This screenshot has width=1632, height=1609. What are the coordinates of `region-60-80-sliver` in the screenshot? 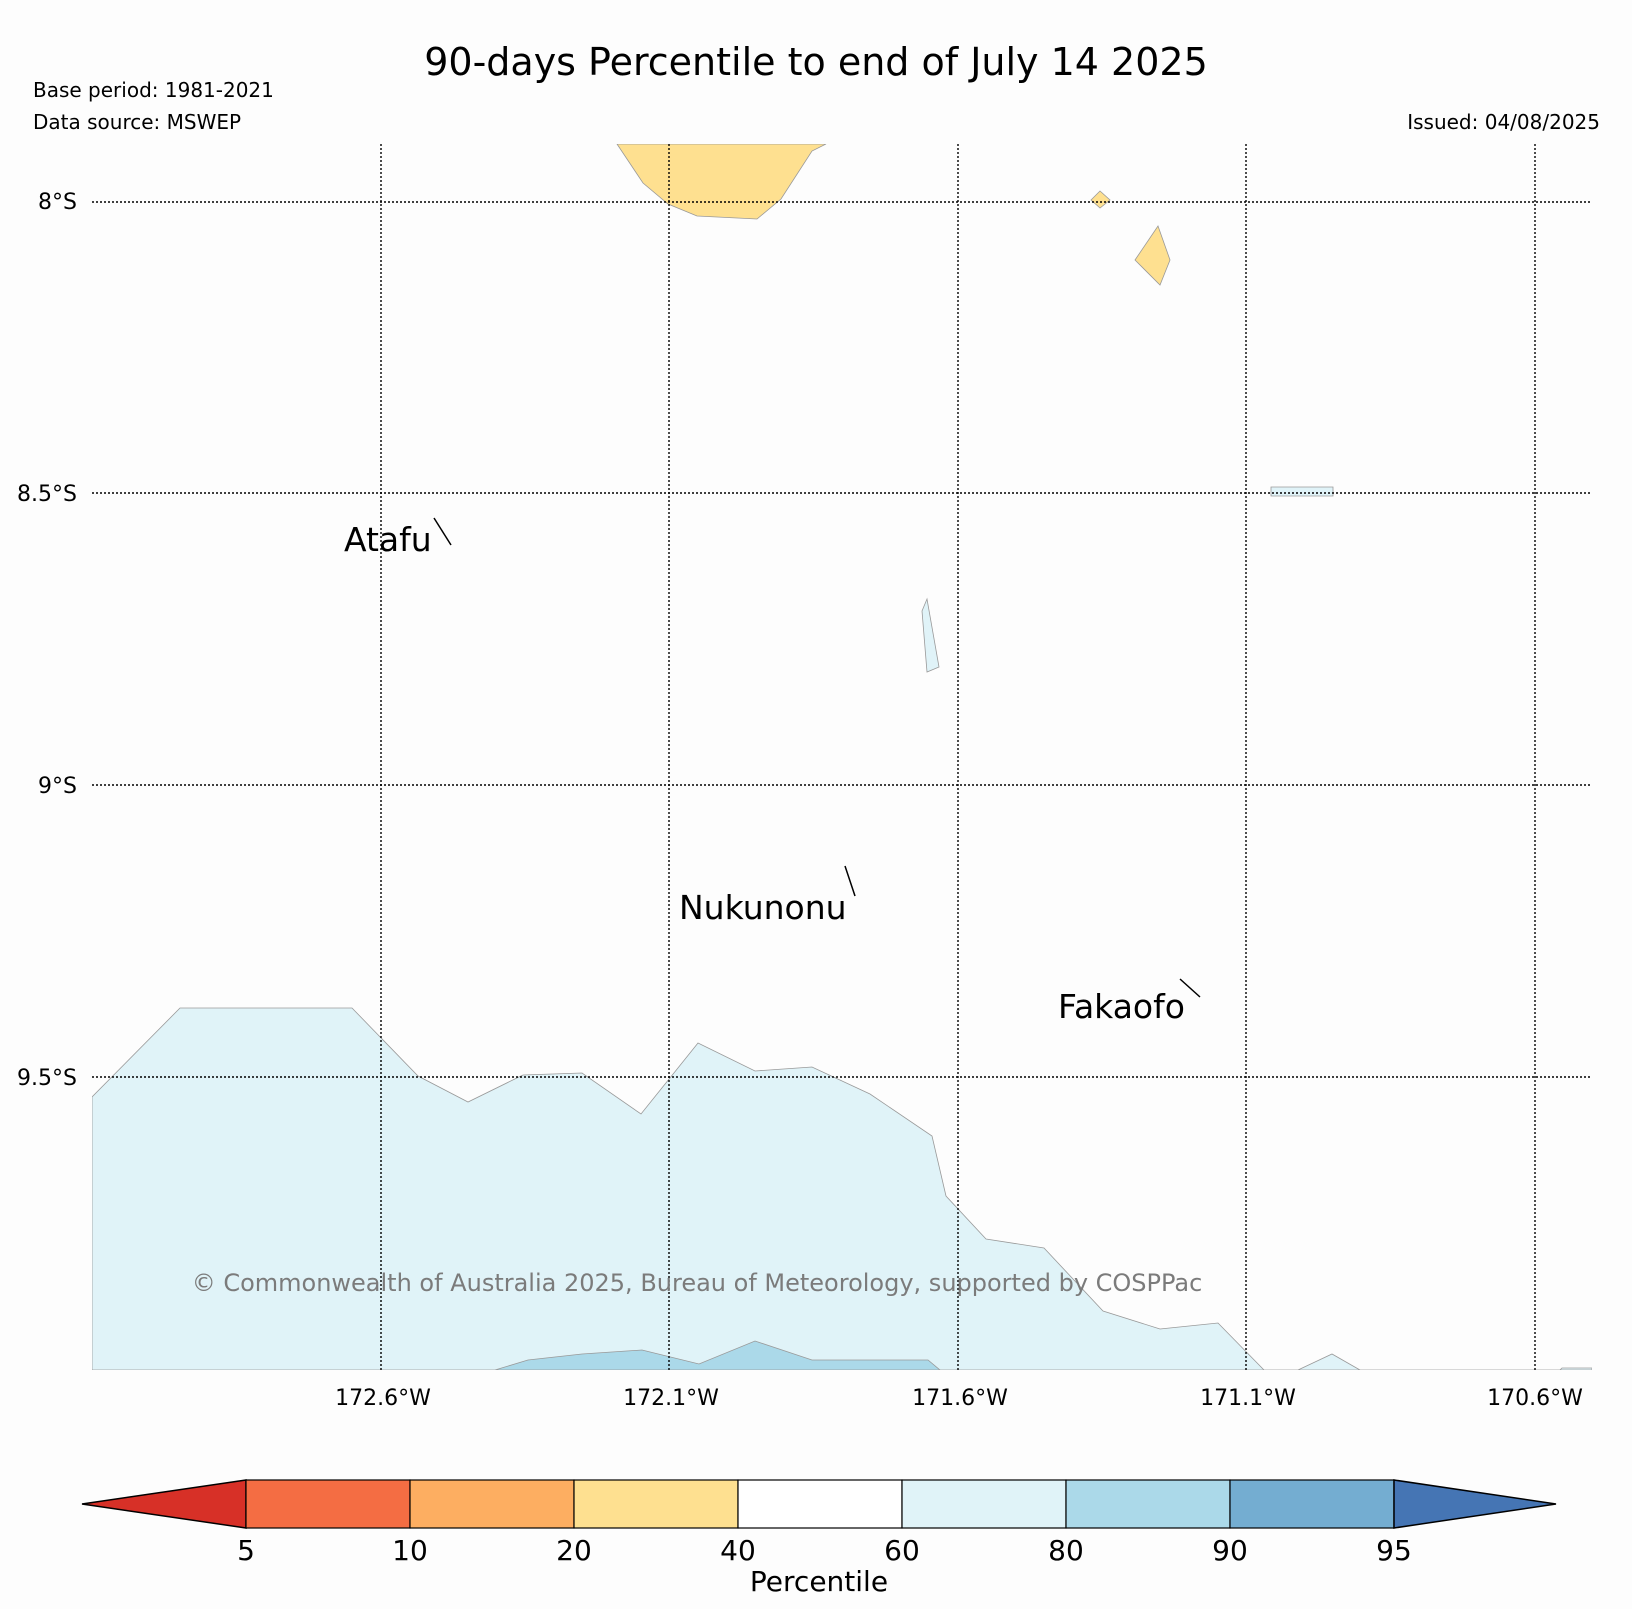 It's located at (930, 635).